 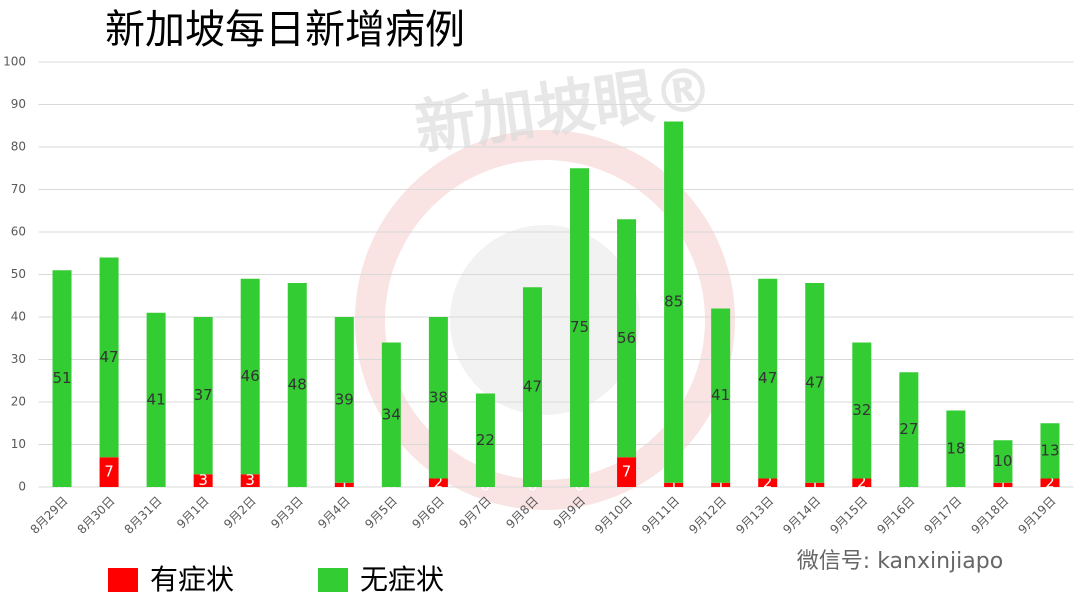 What do you see at coordinates (402, 579) in the screenshot?
I see `legend-label: 无症状` at bounding box center [402, 579].